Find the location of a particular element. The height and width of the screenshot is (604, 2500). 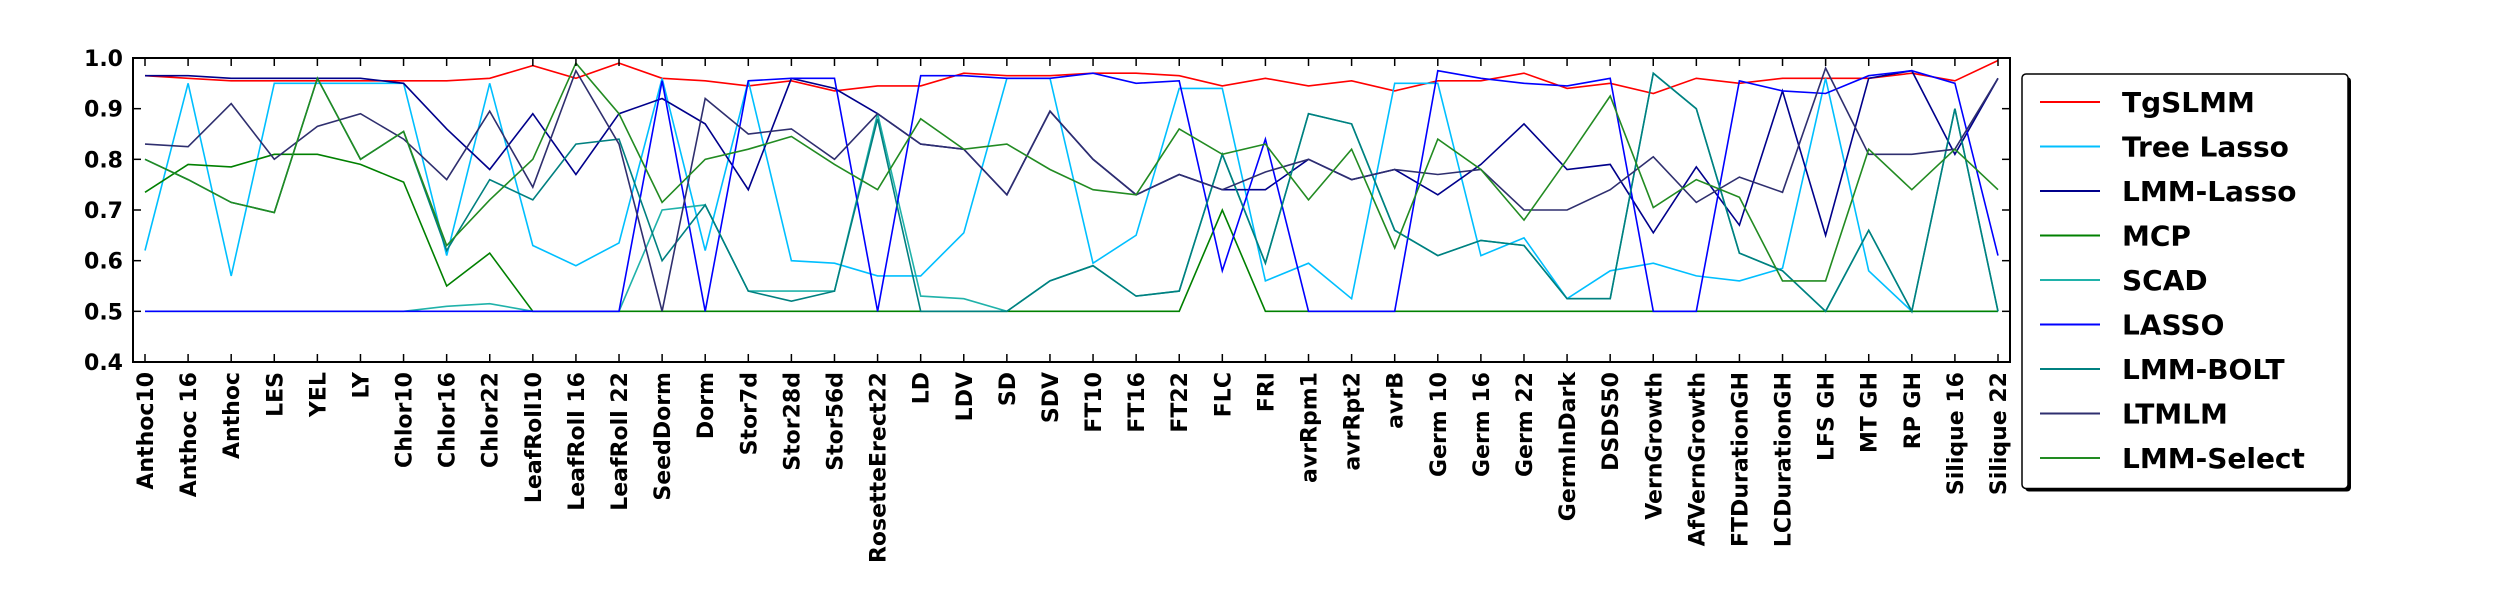

x-tick-label: SeedDorm is located at coordinates (663, 436).